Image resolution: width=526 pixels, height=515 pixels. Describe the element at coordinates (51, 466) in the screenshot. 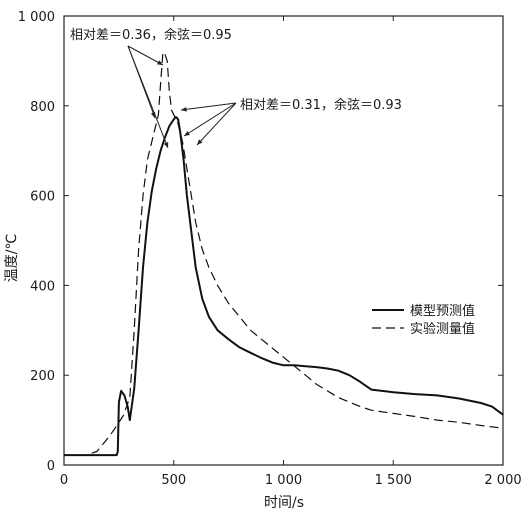

I see `y-tick-label: 0` at that location.